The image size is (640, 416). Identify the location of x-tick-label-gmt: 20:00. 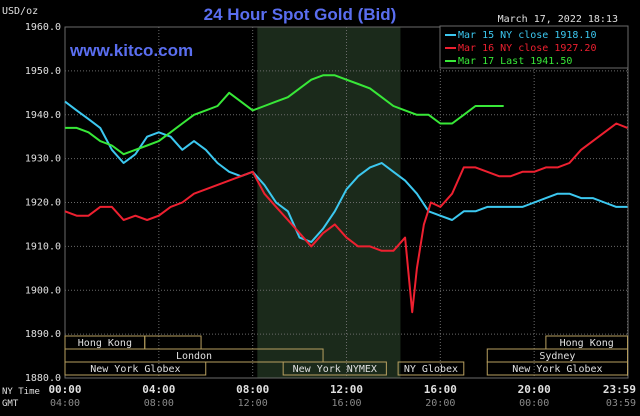
(440, 403).